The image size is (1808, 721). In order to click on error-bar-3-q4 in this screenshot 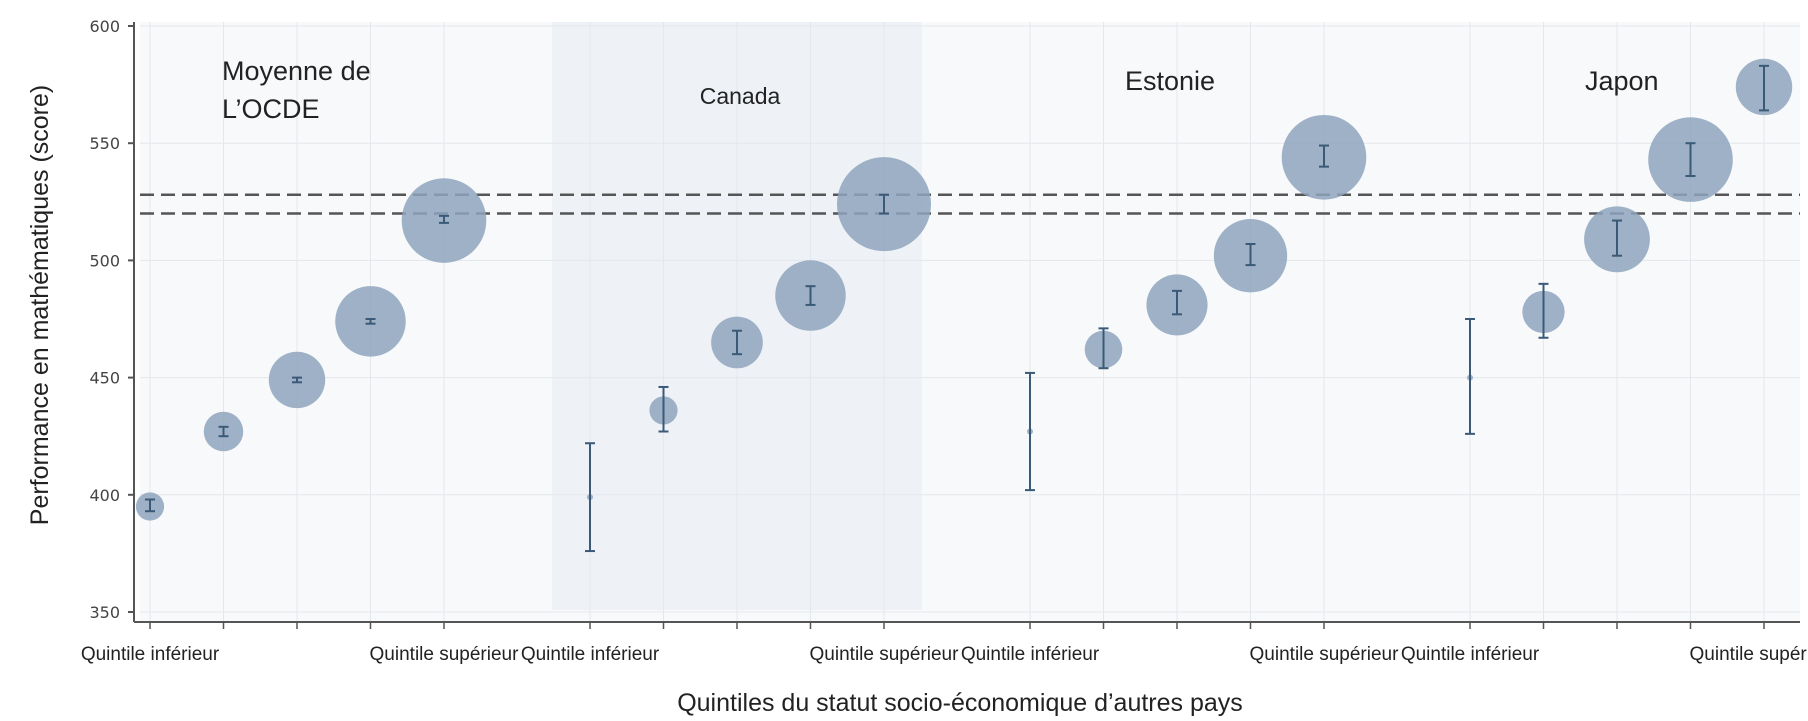, I will do `click(1690, 160)`.